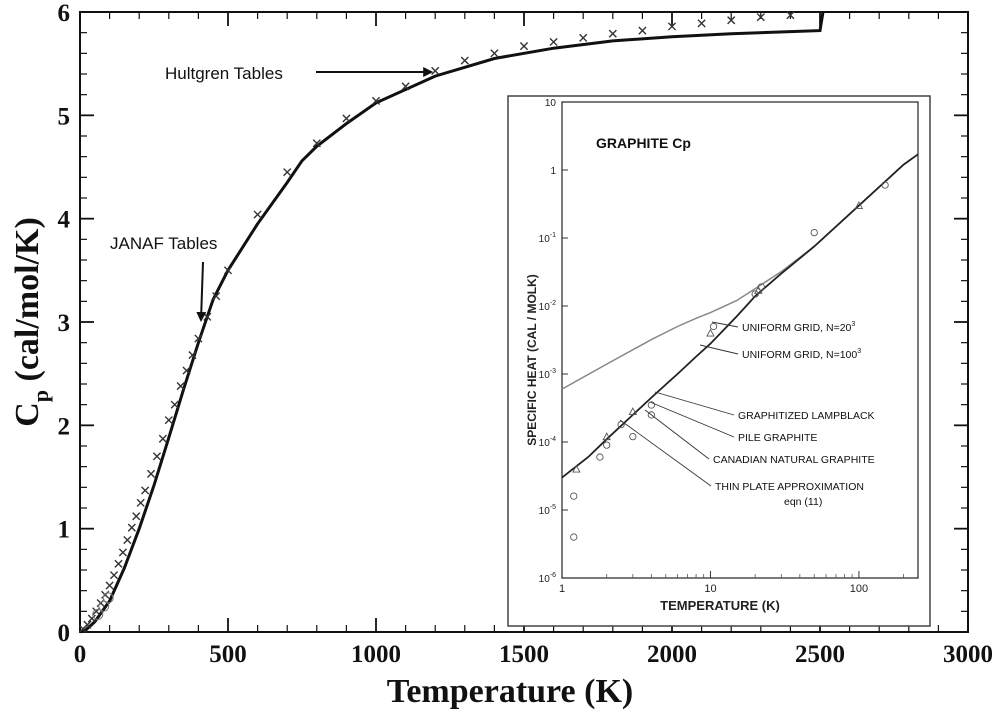  I want to click on inset-y-tick-label: 10⁻⁶, so click(547, 578).